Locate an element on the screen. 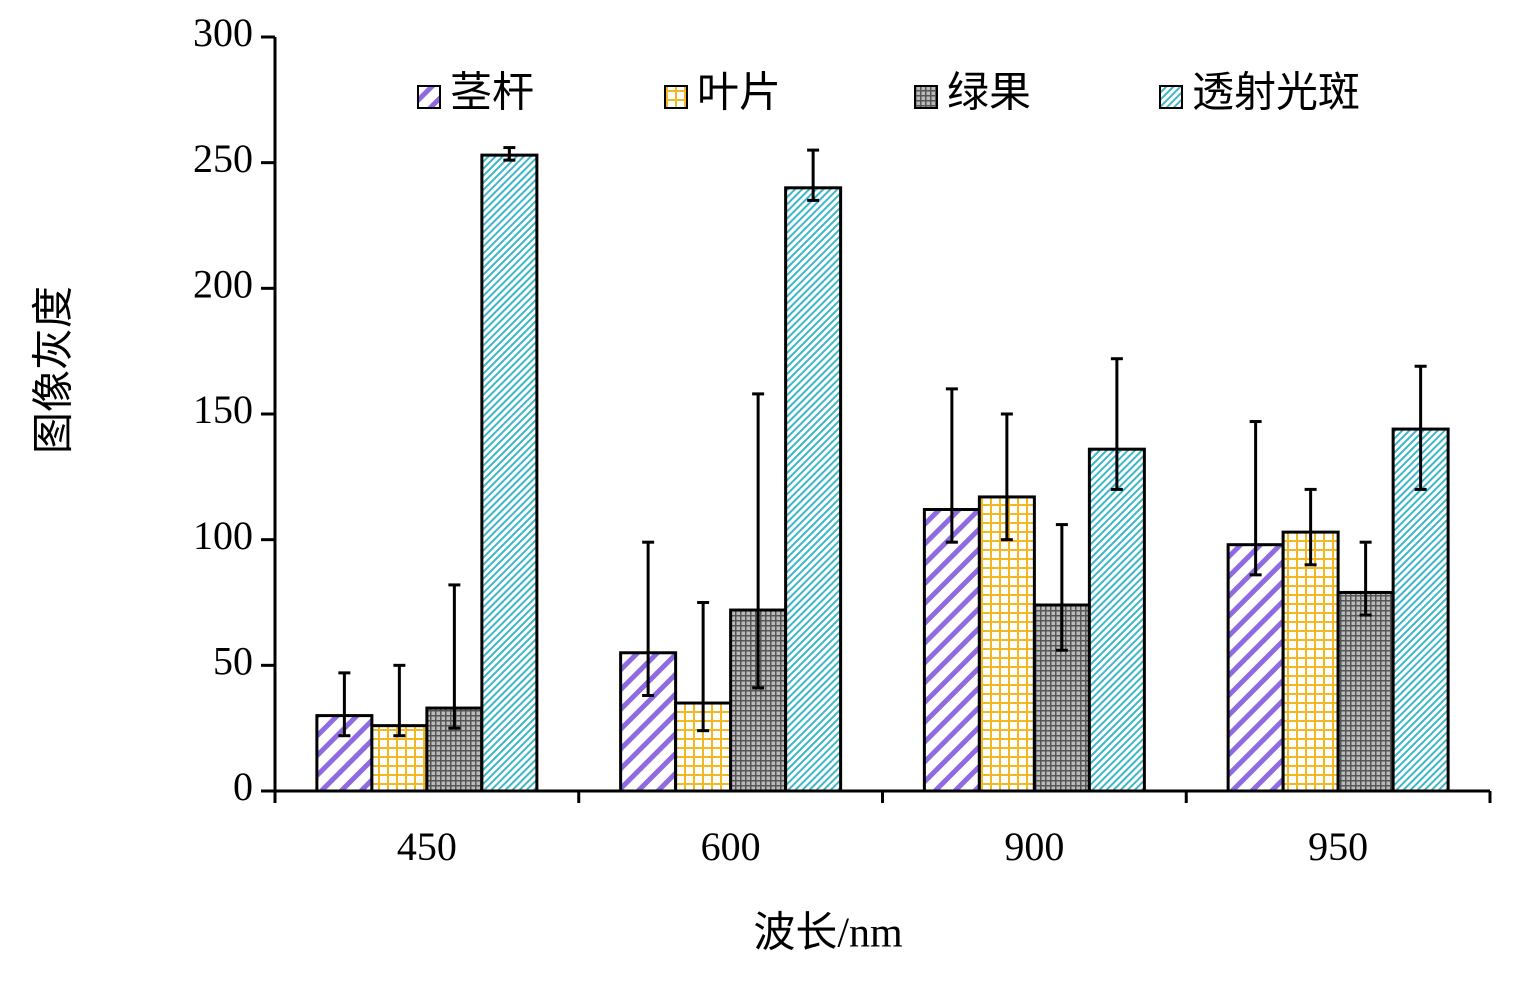 This screenshot has height=997, width=1526. legend-label: 叶片 is located at coordinates (739, 94).